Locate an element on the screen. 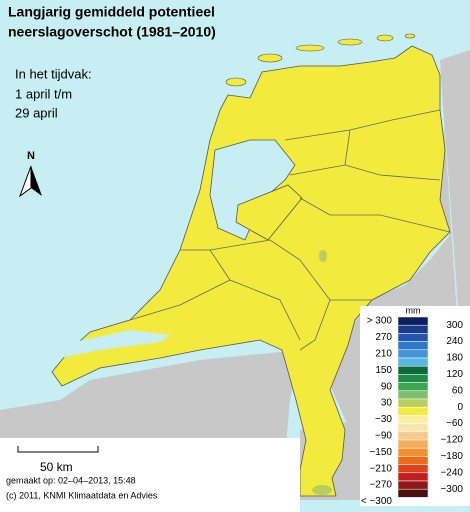 This screenshot has width=470, height=512. legend-label: 150 is located at coordinates (383, 370).